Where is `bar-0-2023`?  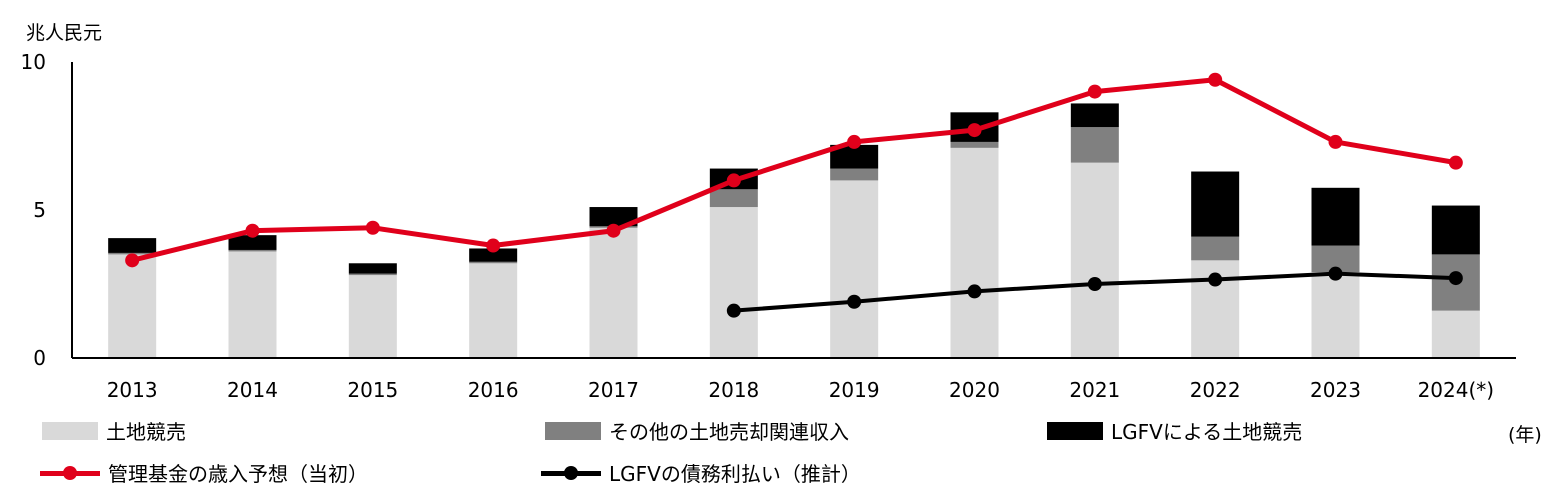
bar-0-2023 is located at coordinates (1335, 315).